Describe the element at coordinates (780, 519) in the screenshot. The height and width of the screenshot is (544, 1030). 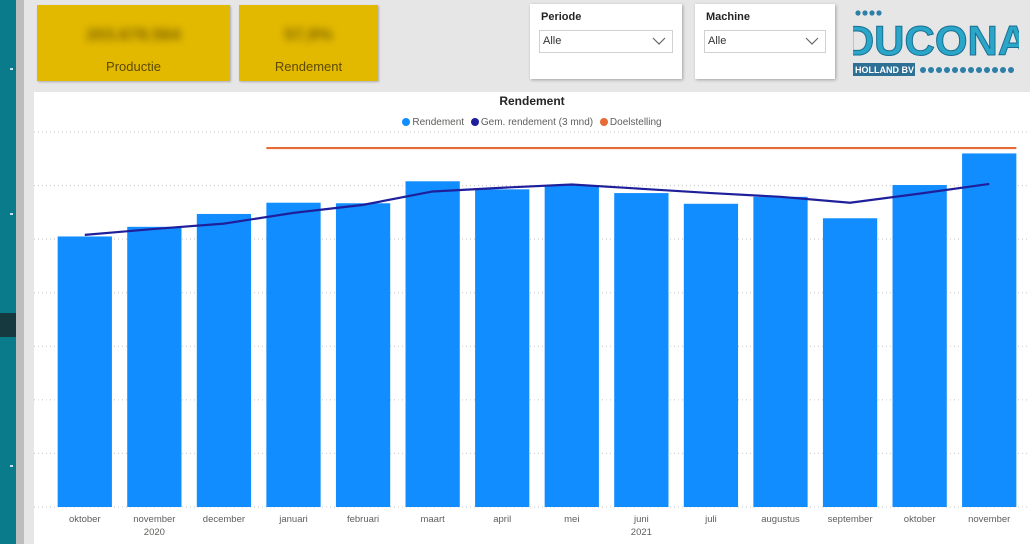
I see `x-tick-label: augustus` at that location.